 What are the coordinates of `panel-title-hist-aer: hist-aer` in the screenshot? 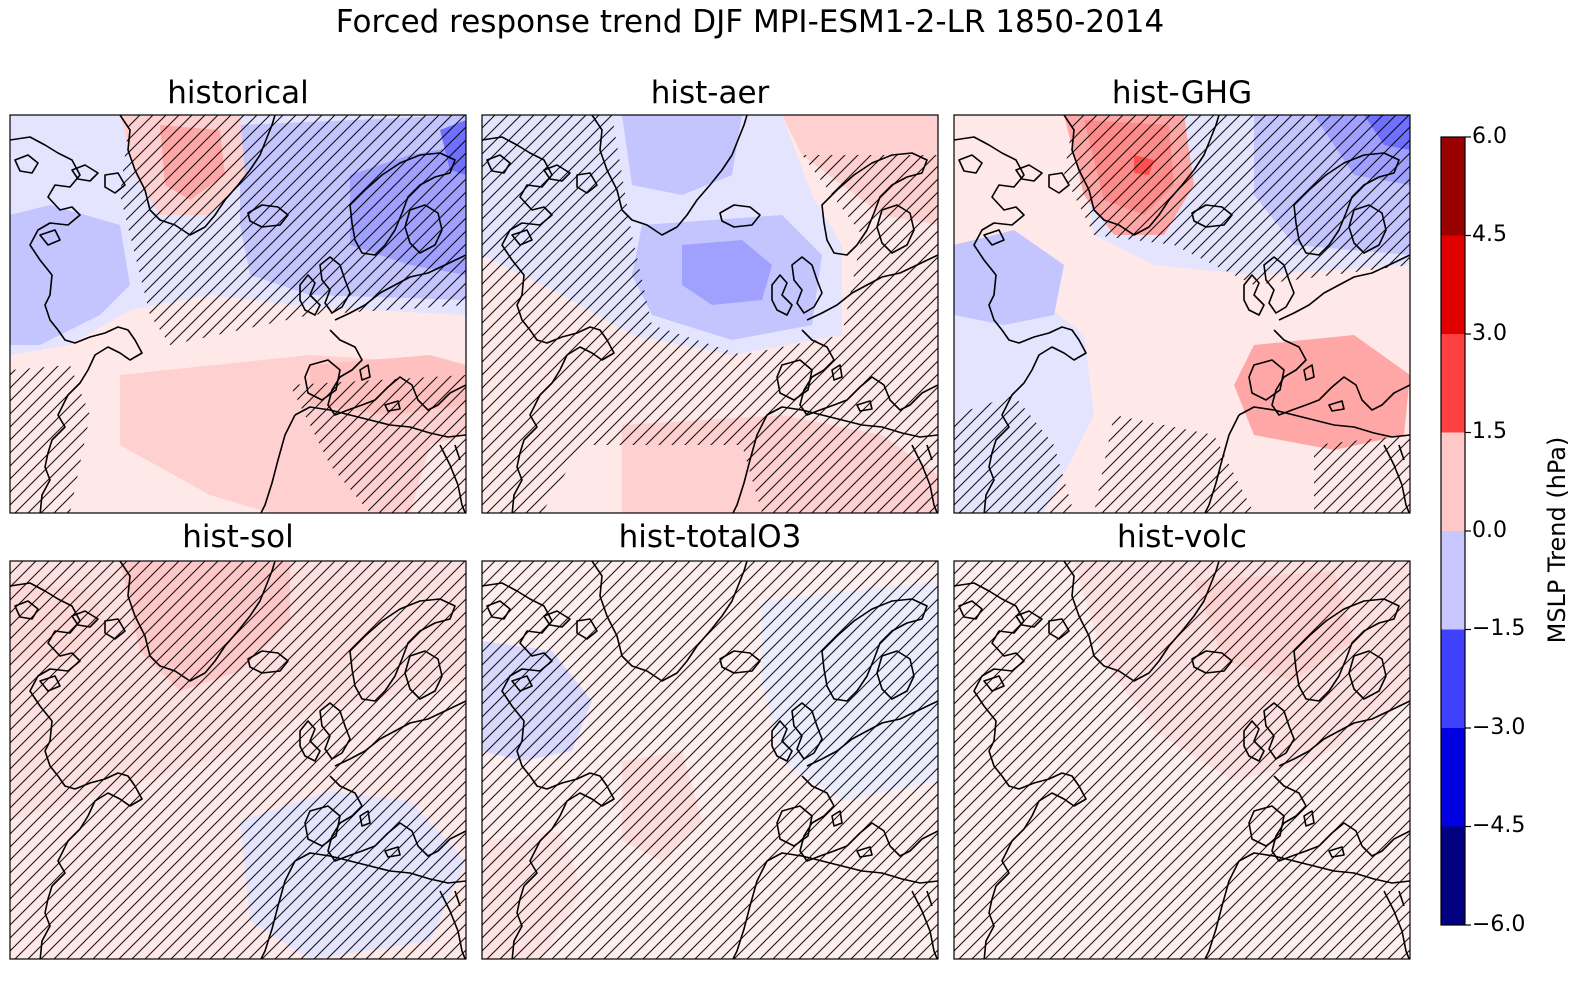 It's located at (710, 93).